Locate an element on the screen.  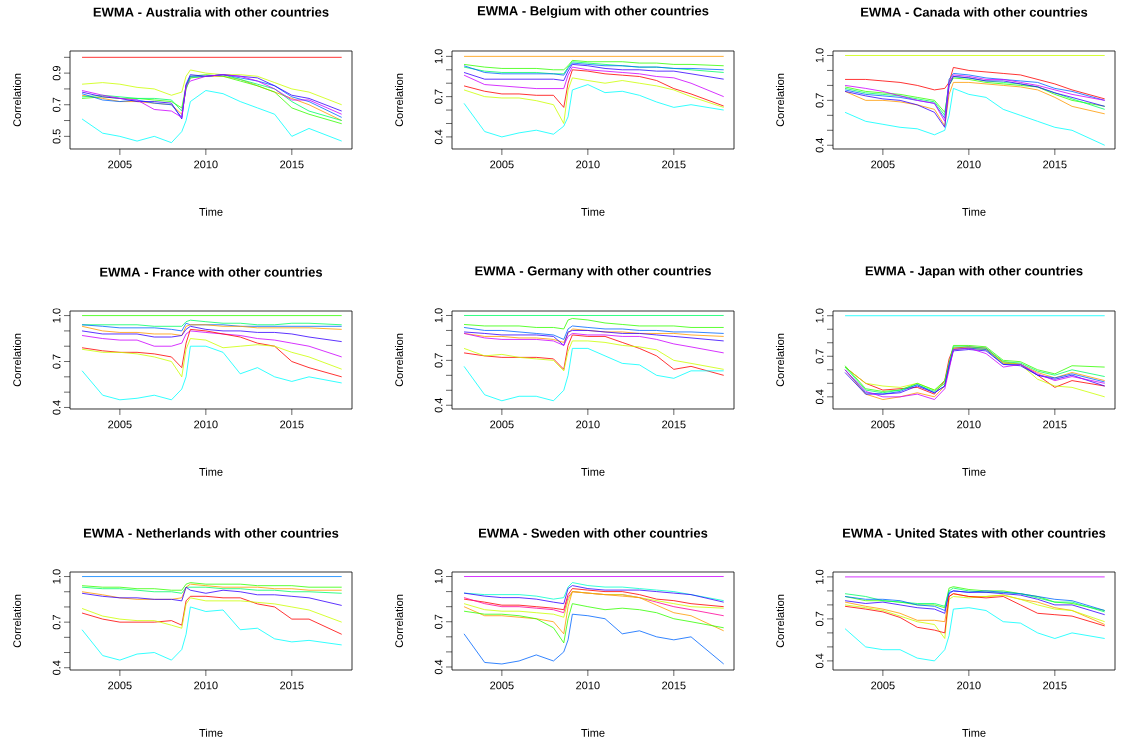
y-tick-label: 0.9 is located at coordinates (56, 73).